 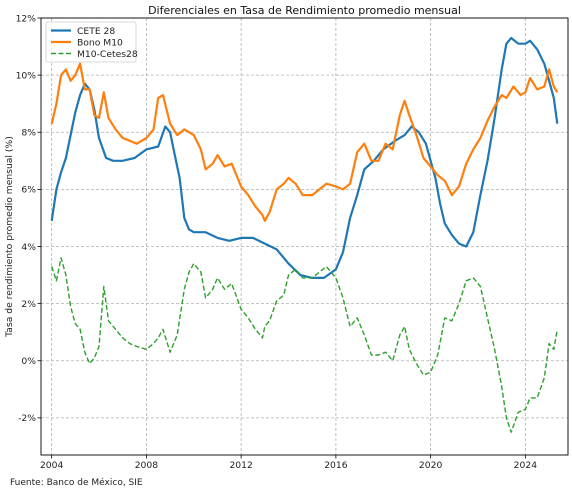 What do you see at coordinates (240, 465) in the screenshot?
I see `x-tick-label: 2012` at bounding box center [240, 465].